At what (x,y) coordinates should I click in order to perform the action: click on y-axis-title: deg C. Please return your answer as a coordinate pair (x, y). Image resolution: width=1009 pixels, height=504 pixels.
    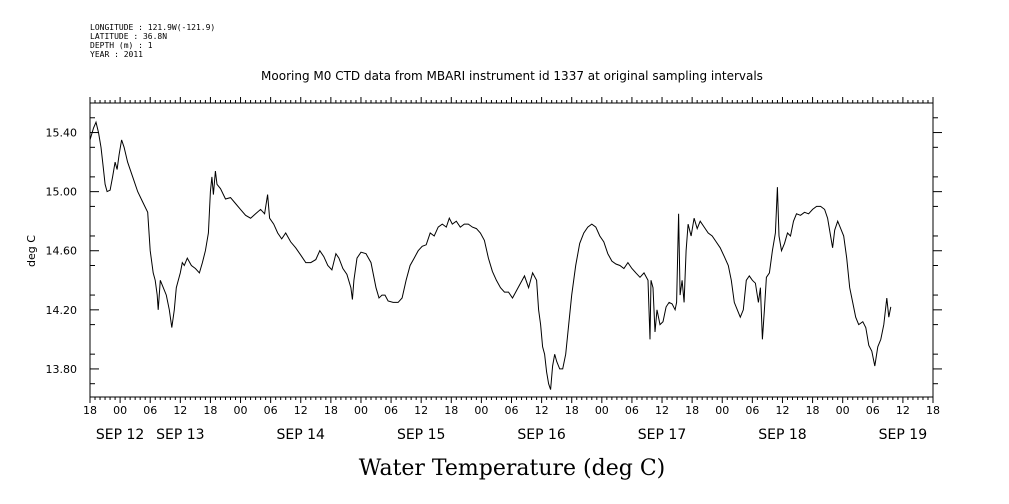
    Looking at the image, I should click on (31, 251).